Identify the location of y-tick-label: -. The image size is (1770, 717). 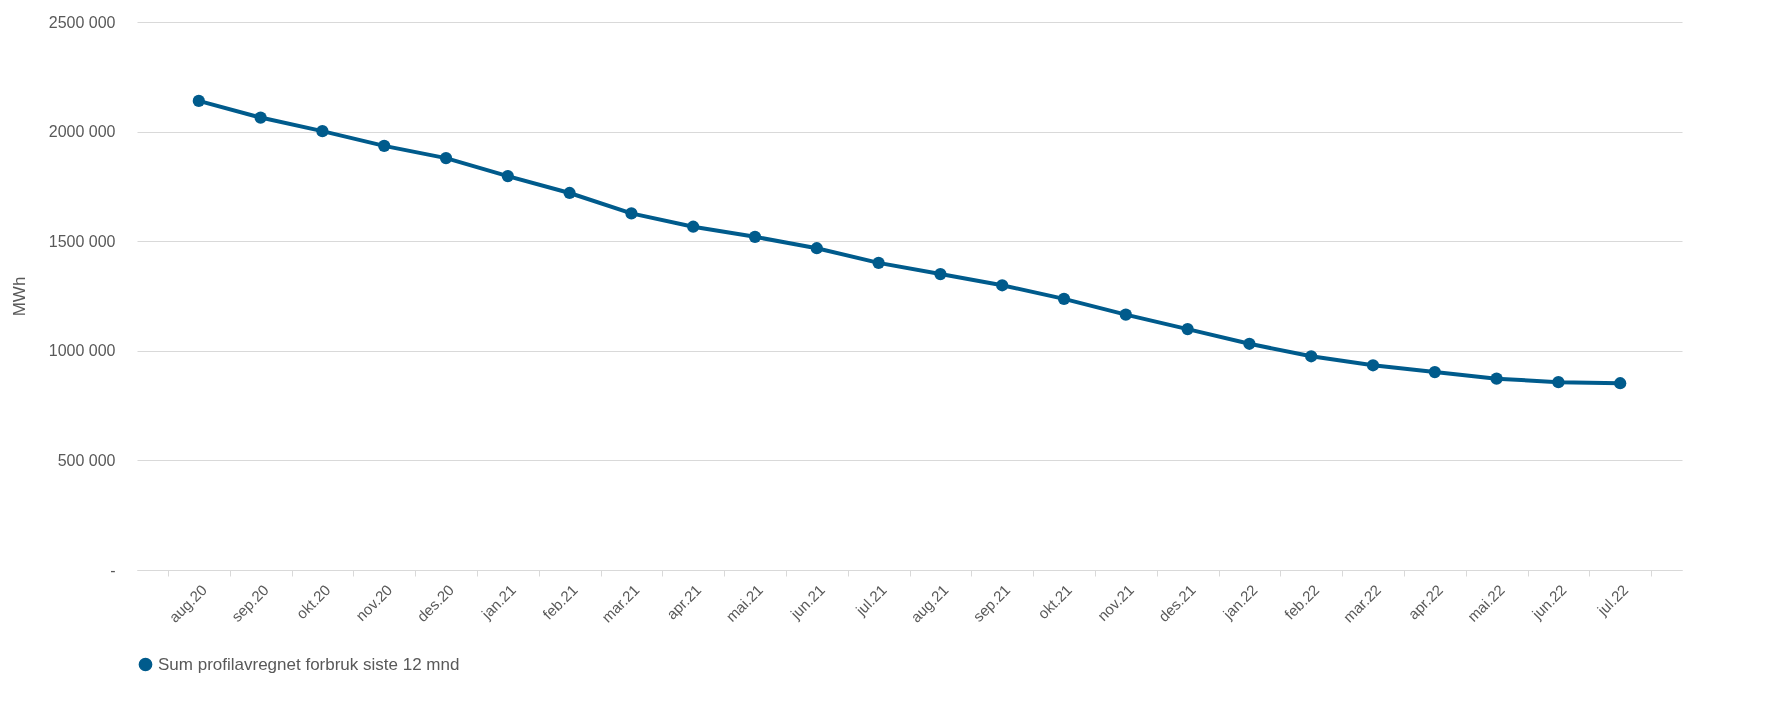
(113, 570).